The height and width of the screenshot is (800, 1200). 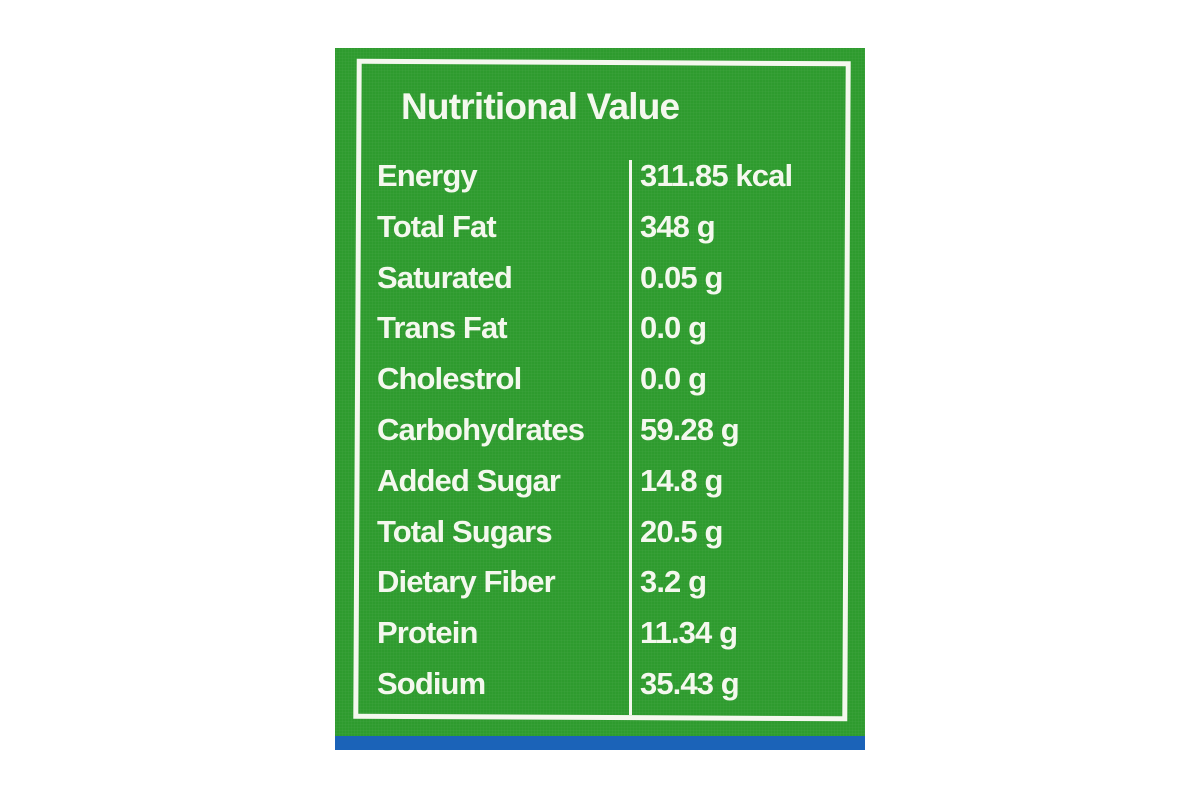 What do you see at coordinates (427, 633) in the screenshot?
I see `nutrient-name: Protein` at bounding box center [427, 633].